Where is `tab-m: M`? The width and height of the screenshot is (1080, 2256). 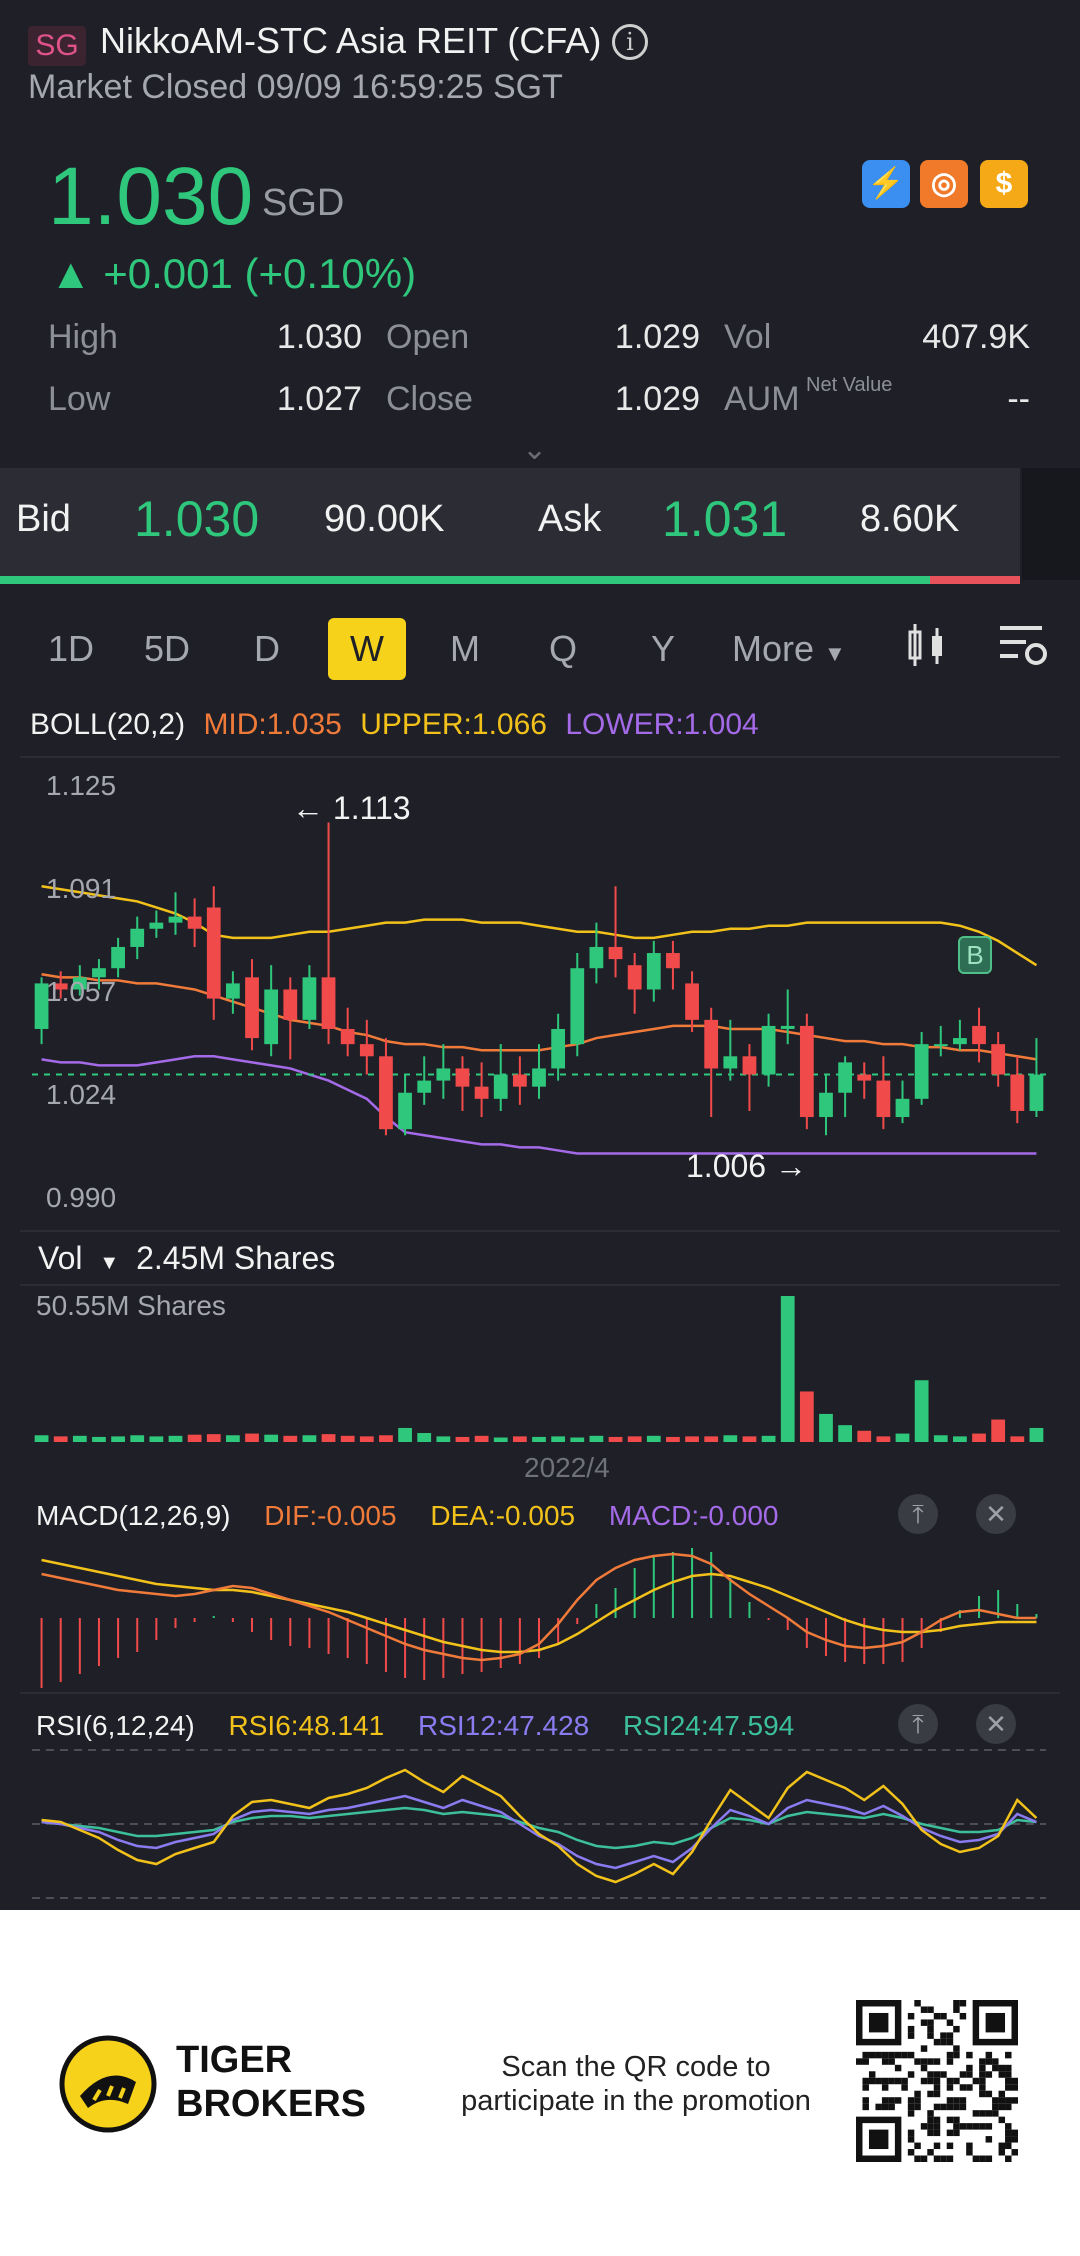
tab-m: M is located at coordinates (465, 648).